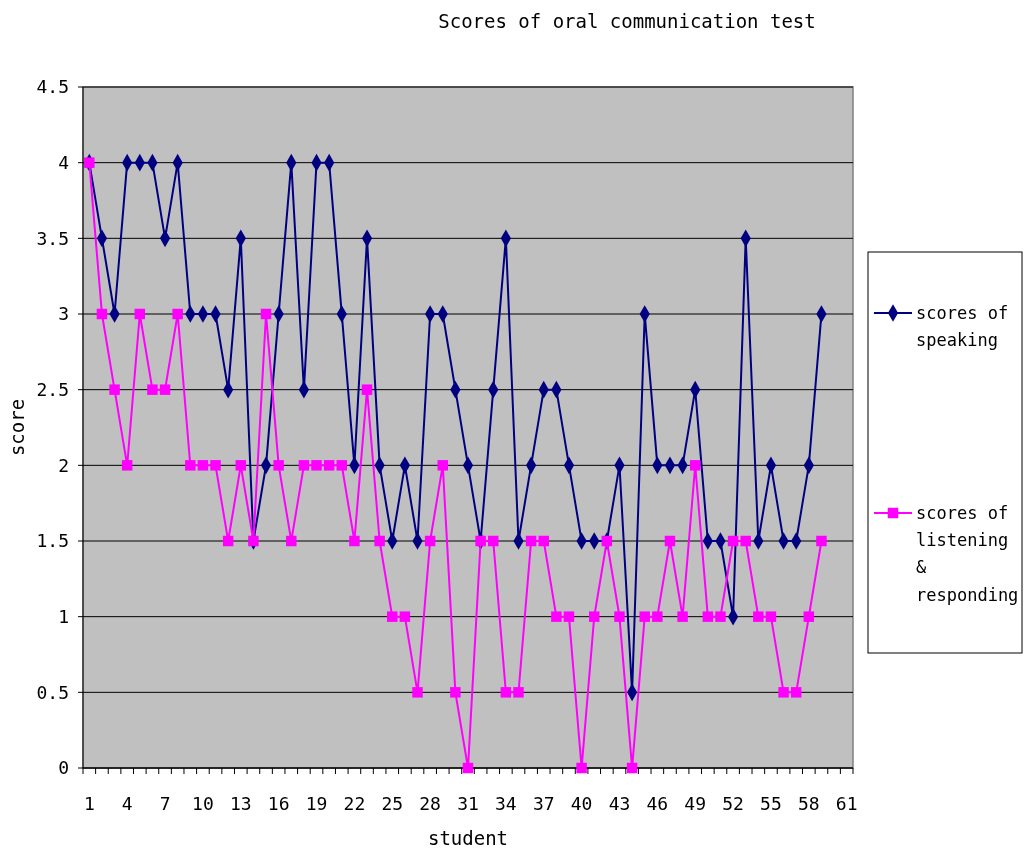 The width and height of the screenshot is (1024, 849). Describe the element at coordinates (962, 326) in the screenshot. I see `legend-label: scores of speaking` at that location.